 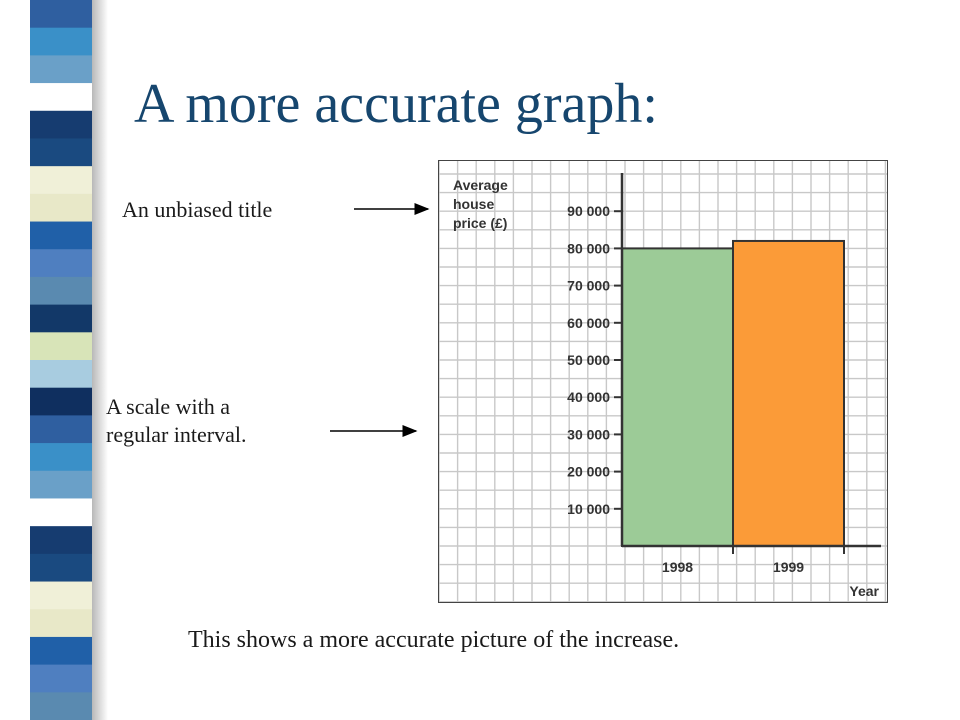 I want to click on stripe-shadow, so click(x=100, y=360).